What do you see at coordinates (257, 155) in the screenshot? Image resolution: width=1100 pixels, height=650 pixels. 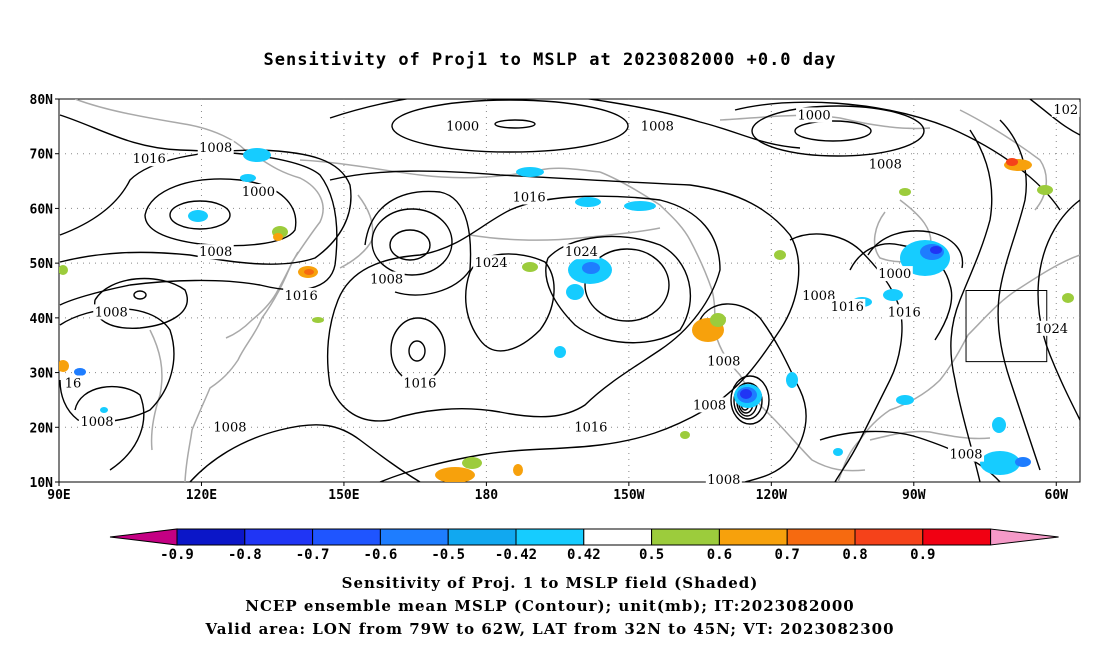 I see `shade-blue-siberia` at bounding box center [257, 155].